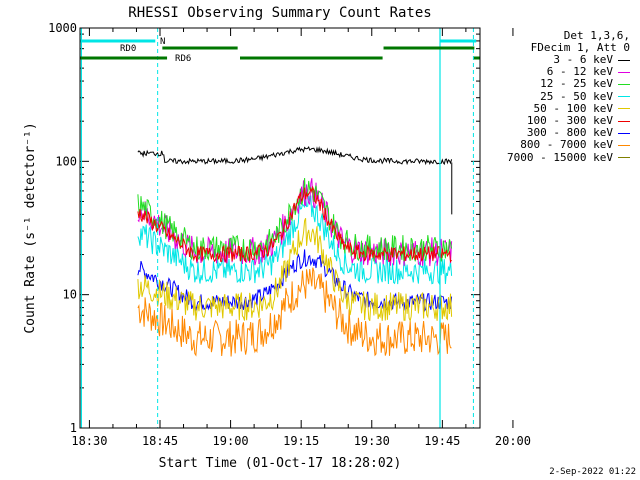 Image resolution: width=640 pixels, height=480 pixels. I want to click on legend-entry: 300 - 800 keV, so click(578, 133).